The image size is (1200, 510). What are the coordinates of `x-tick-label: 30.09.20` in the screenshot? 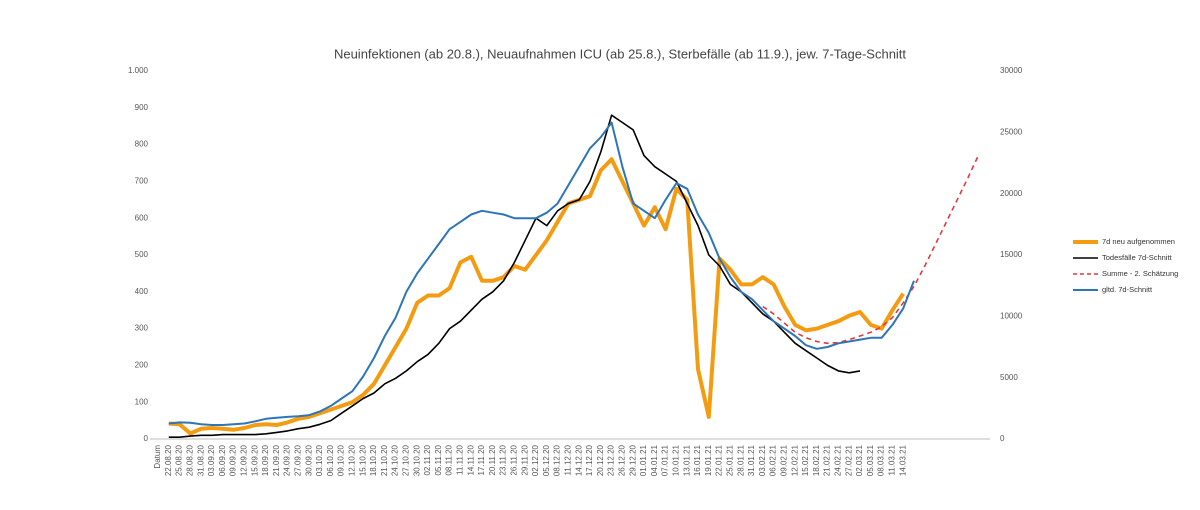 It's located at (308, 460).